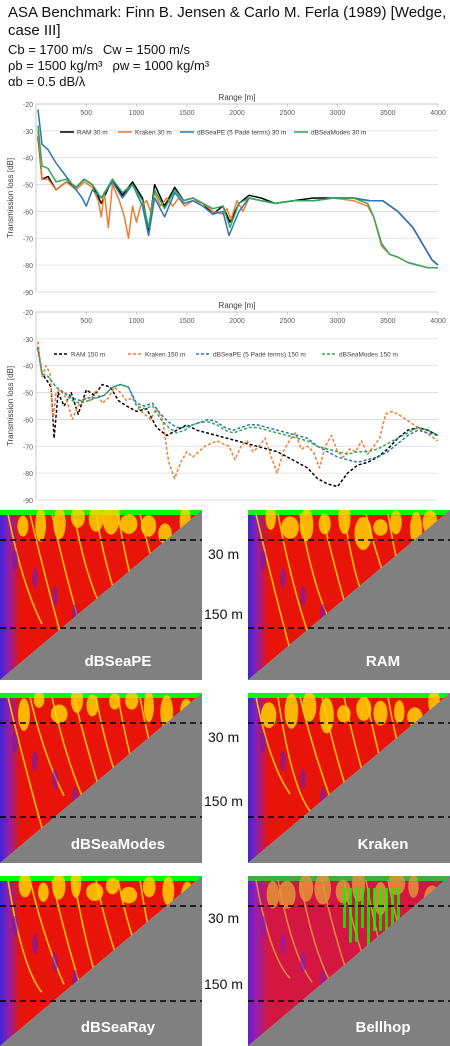 This screenshot has width=450, height=1046. I want to click on panel-svg-dbseamodes: dBSeaModes, so click(101, 778).